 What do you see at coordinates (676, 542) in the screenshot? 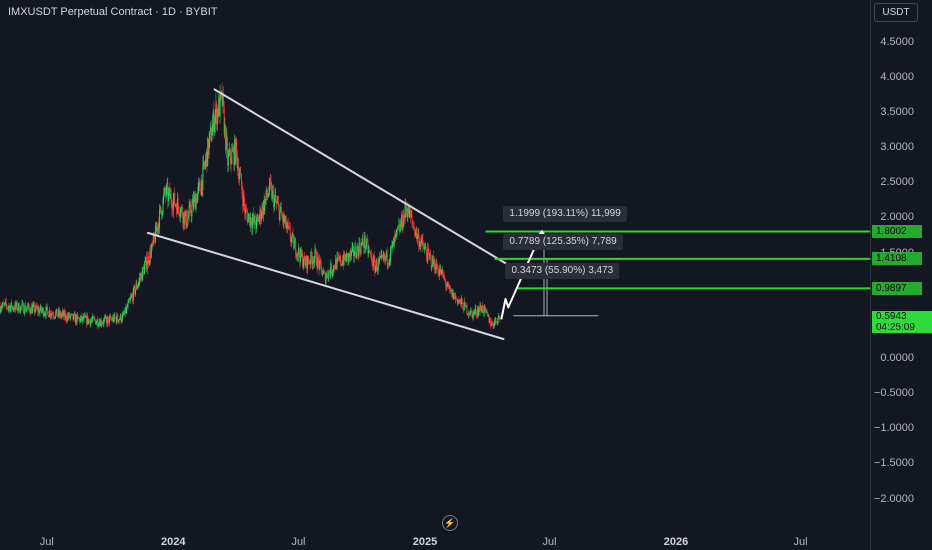
I see `time-tick: 2026` at bounding box center [676, 542].